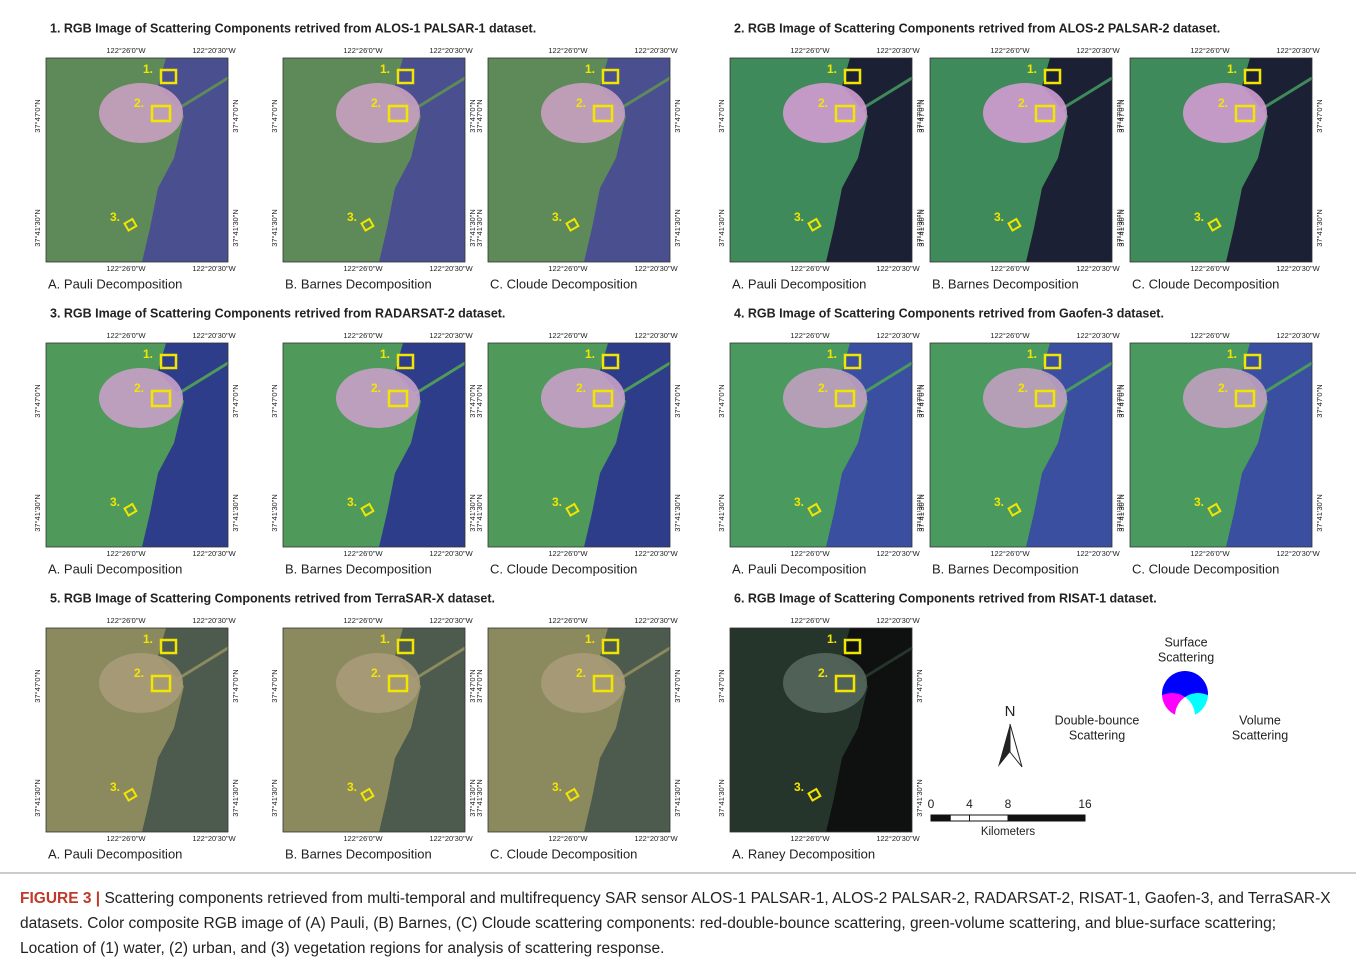  I want to click on legend-label: Scattering, so click(1260, 735).